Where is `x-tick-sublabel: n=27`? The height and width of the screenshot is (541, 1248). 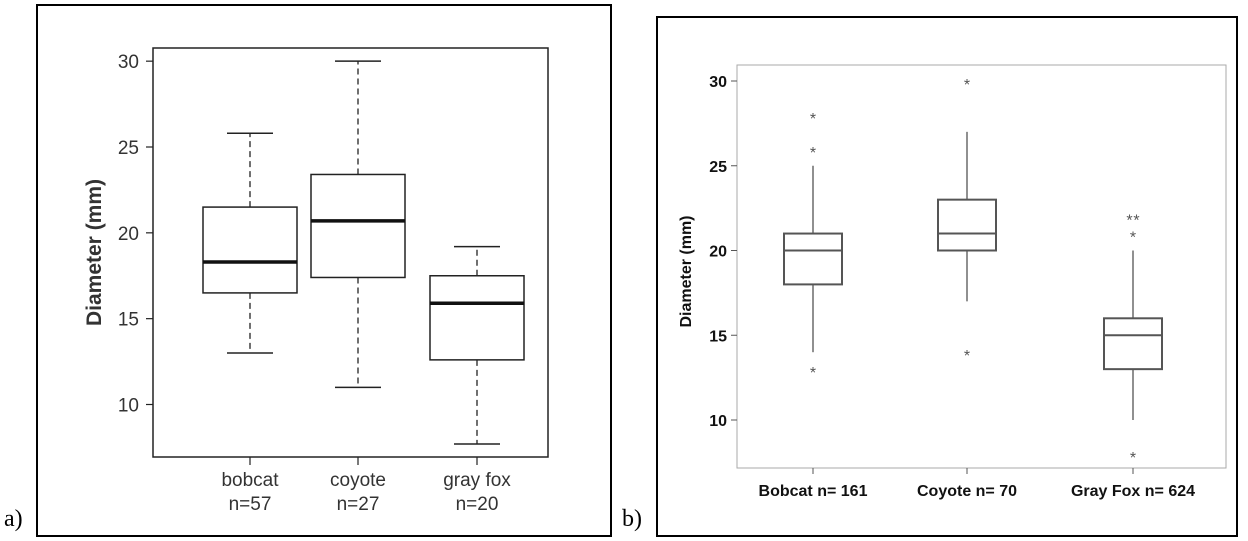
x-tick-sublabel: n=27 is located at coordinates (358, 504).